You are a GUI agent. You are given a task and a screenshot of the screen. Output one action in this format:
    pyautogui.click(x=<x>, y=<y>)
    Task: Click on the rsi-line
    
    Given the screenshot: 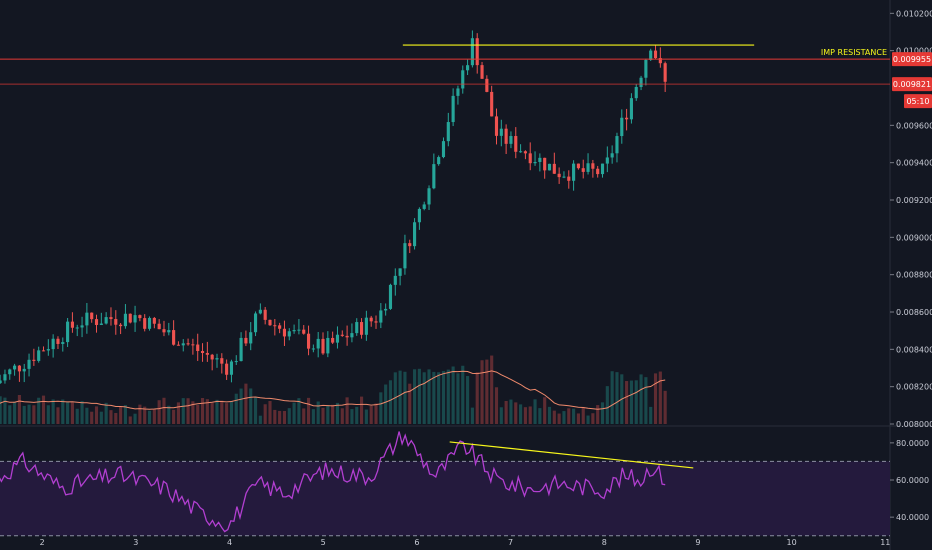 What is the action you would take?
    pyautogui.click(x=333, y=482)
    